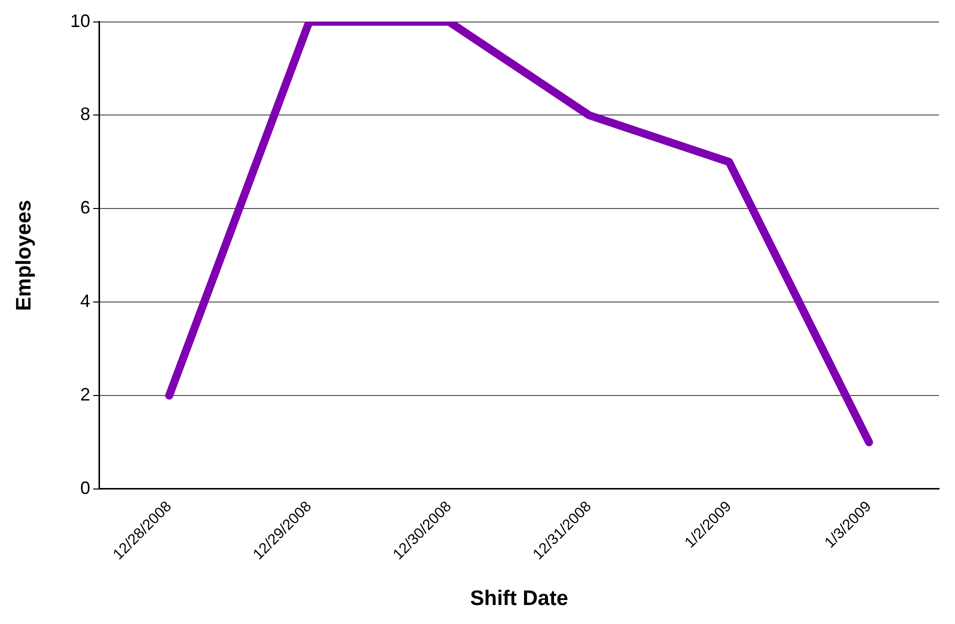  I want to click on x-axis-title: Shift Date, so click(519, 598).